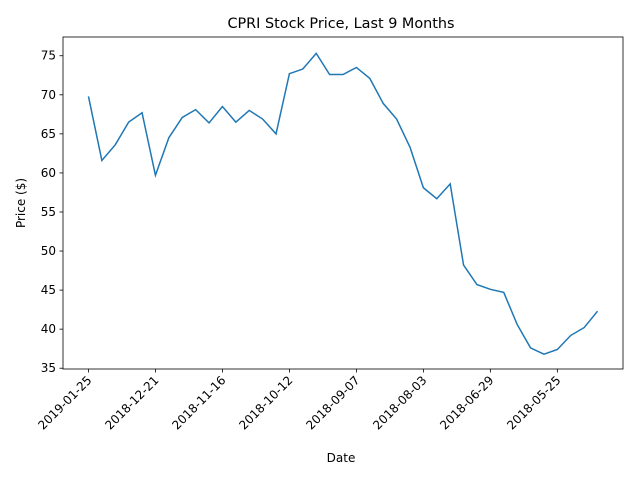 This screenshot has height=480, width=640. Describe the element at coordinates (48, 56) in the screenshot. I see `y-tick-label: 75` at that location.